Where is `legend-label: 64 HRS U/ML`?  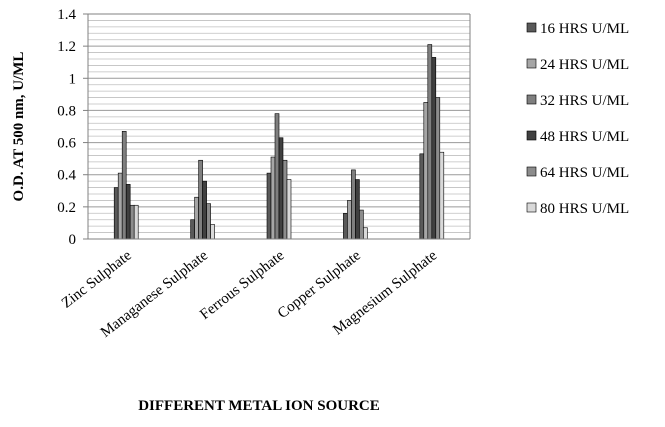
legend-label: 64 HRS U/ML is located at coordinates (584, 173).